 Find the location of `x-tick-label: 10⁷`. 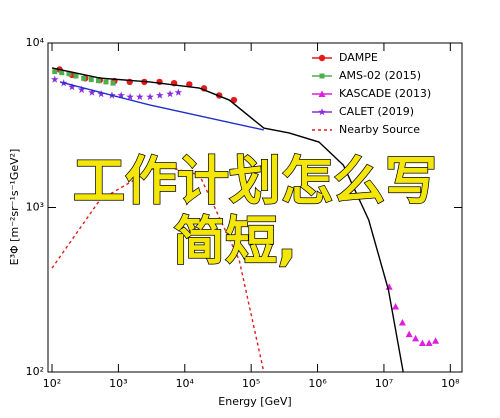

x-tick-label: 10⁷ is located at coordinates (384, 383).